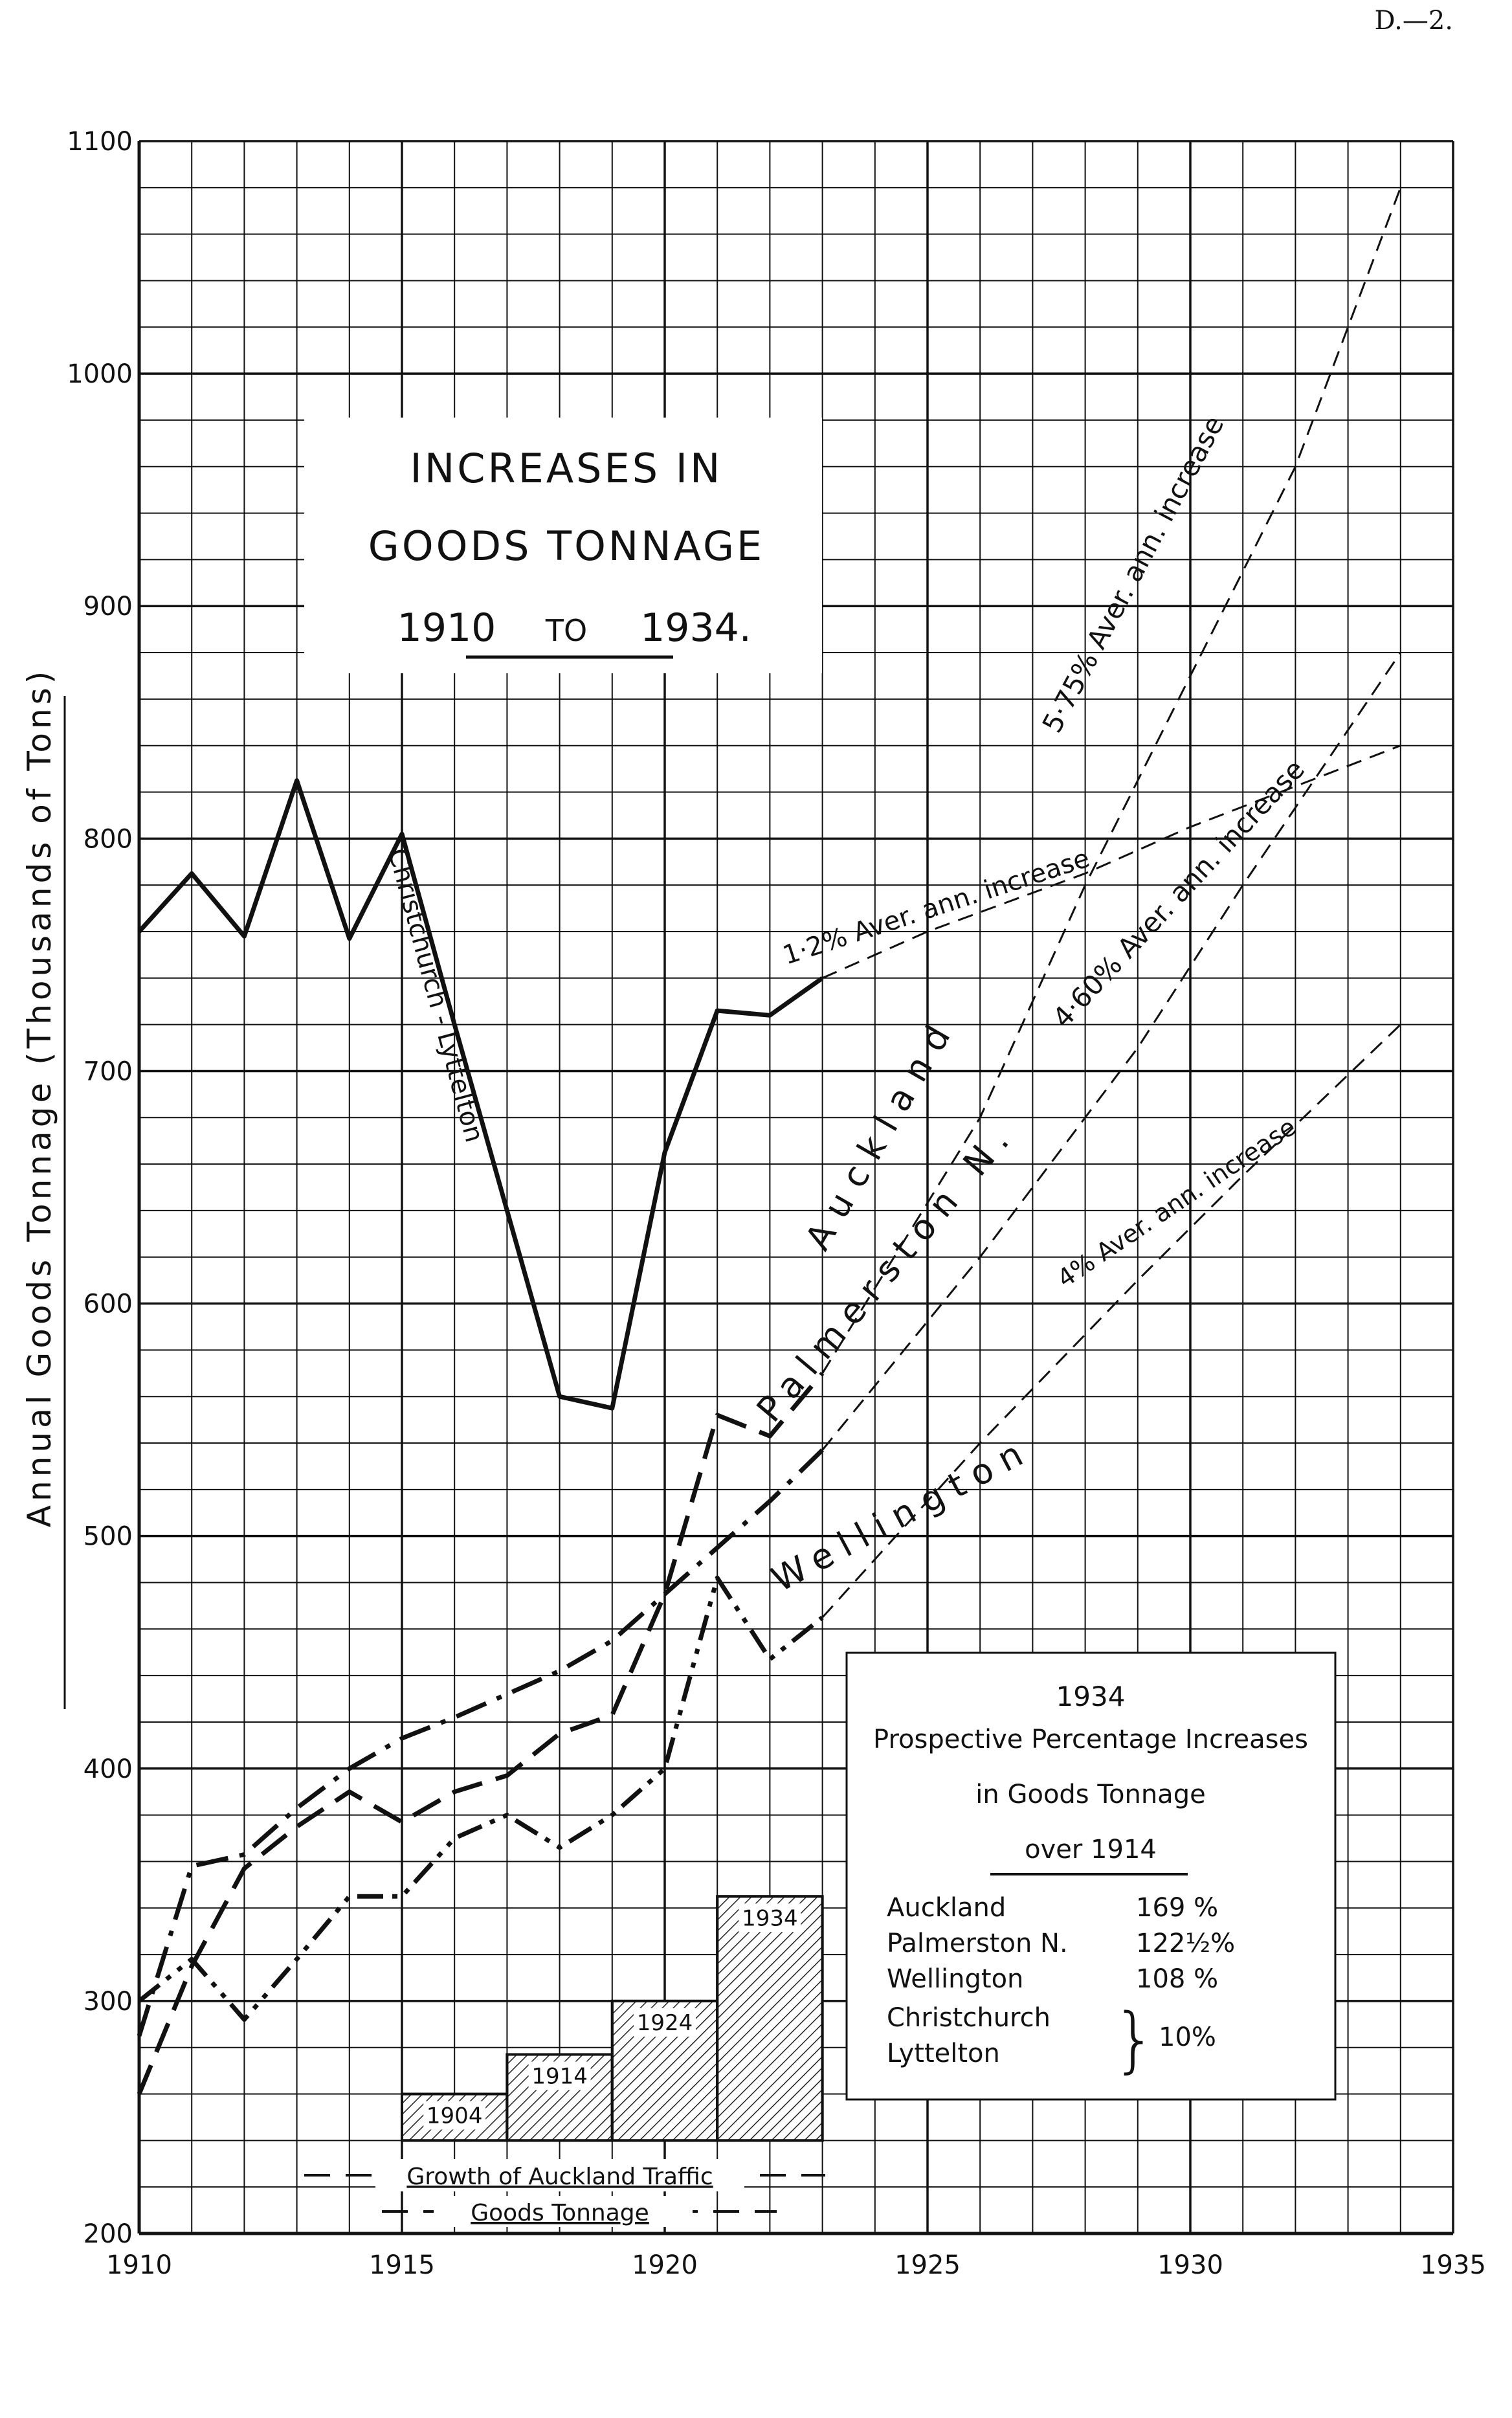 This screenshot has height=2418, width=1512. I want to click on table-heading-year: 1934, so click(1091, 1696).